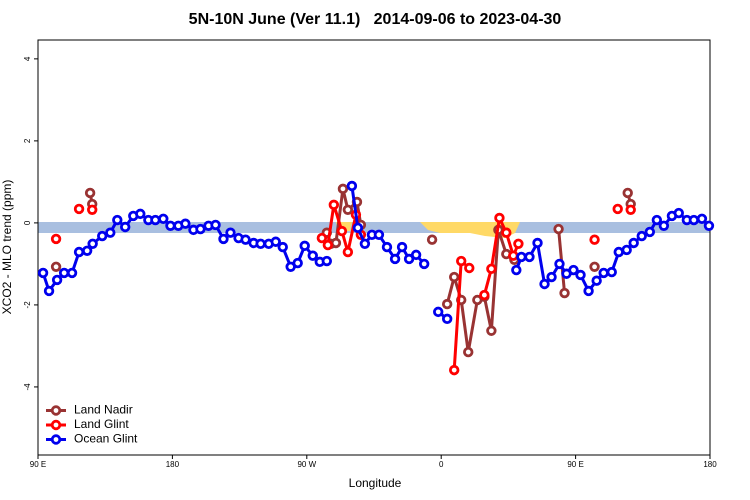 Image resolution: width=750 pixels, height=500 pixels. I want to click on x-axis-label: Longitude, so click(375, 483).